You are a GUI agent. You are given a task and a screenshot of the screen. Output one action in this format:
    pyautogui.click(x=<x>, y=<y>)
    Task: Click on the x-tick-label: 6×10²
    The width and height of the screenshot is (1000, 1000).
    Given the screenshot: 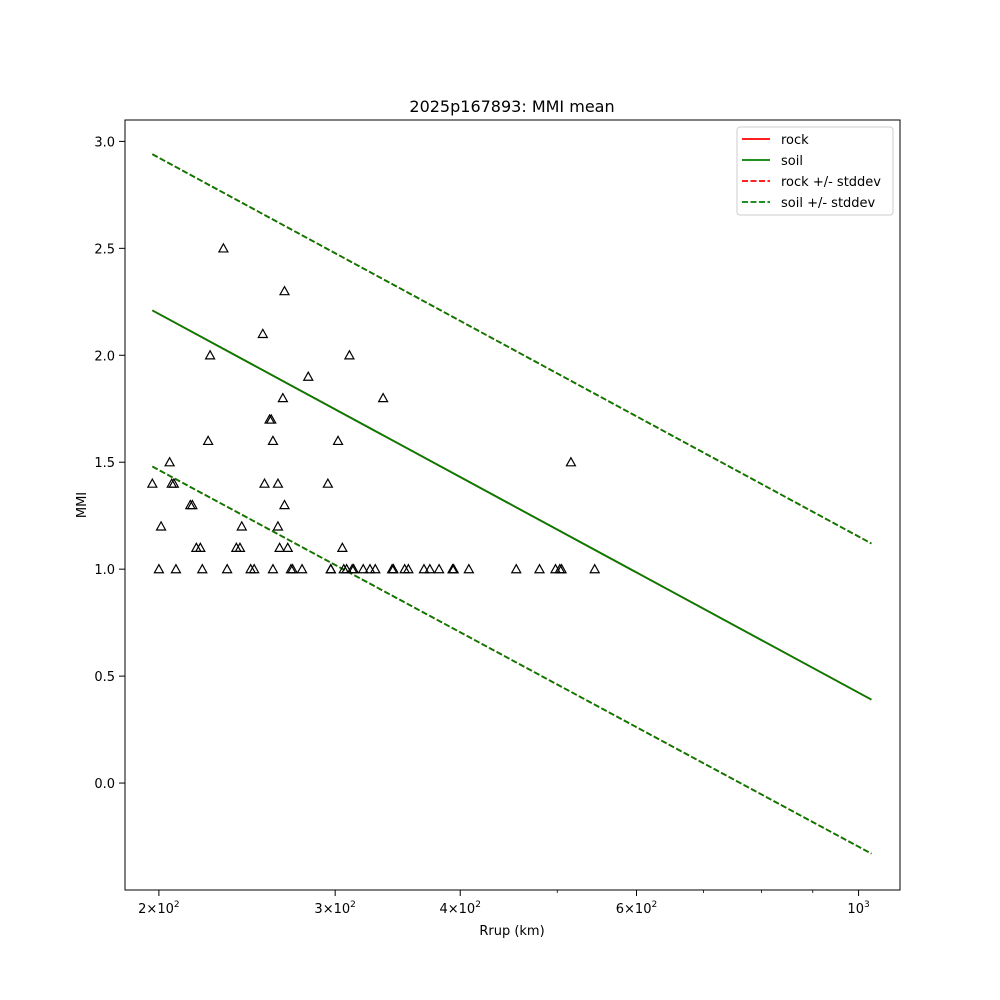 What is the action you would take?
    pyautogui.click(x=636, y=908)
    